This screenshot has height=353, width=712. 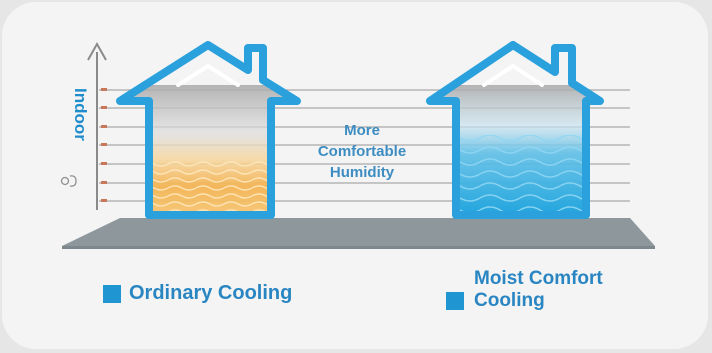 I want to click on center-annotation-line-3: Humidity, so click(x=362, y=172).